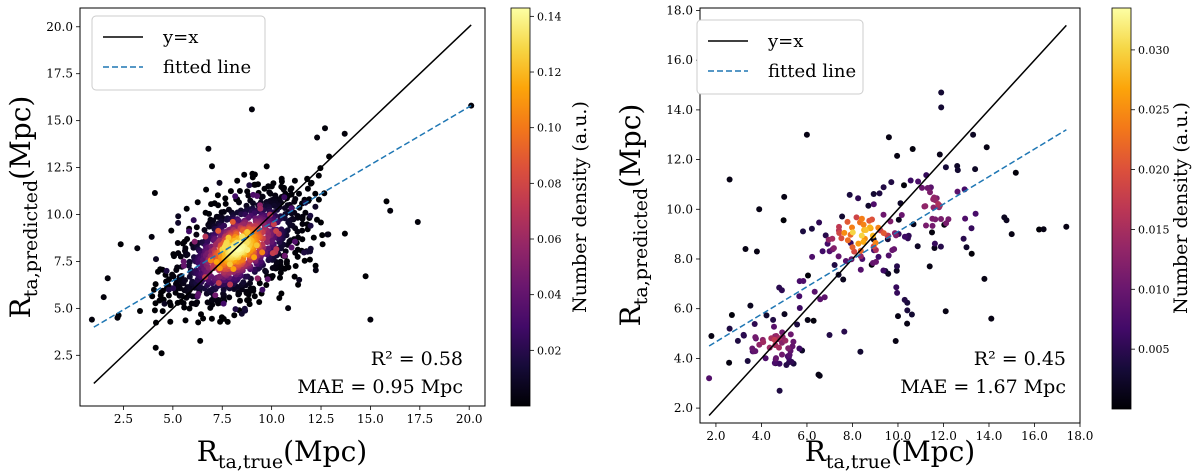  Describe the element at coordinates (1080, 436) in the screenshot. I see `x-tick-label: 18.0` at that location.